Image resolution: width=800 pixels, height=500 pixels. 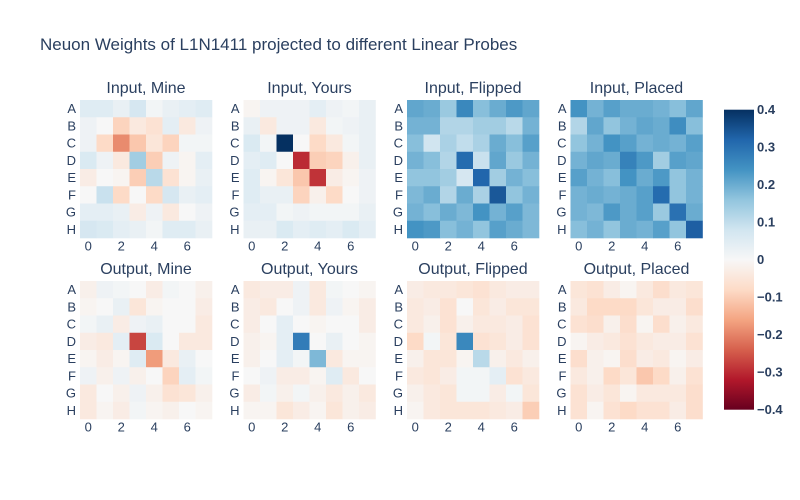 I want to click on svg-text: 0.3, so click(x=766, y=147).